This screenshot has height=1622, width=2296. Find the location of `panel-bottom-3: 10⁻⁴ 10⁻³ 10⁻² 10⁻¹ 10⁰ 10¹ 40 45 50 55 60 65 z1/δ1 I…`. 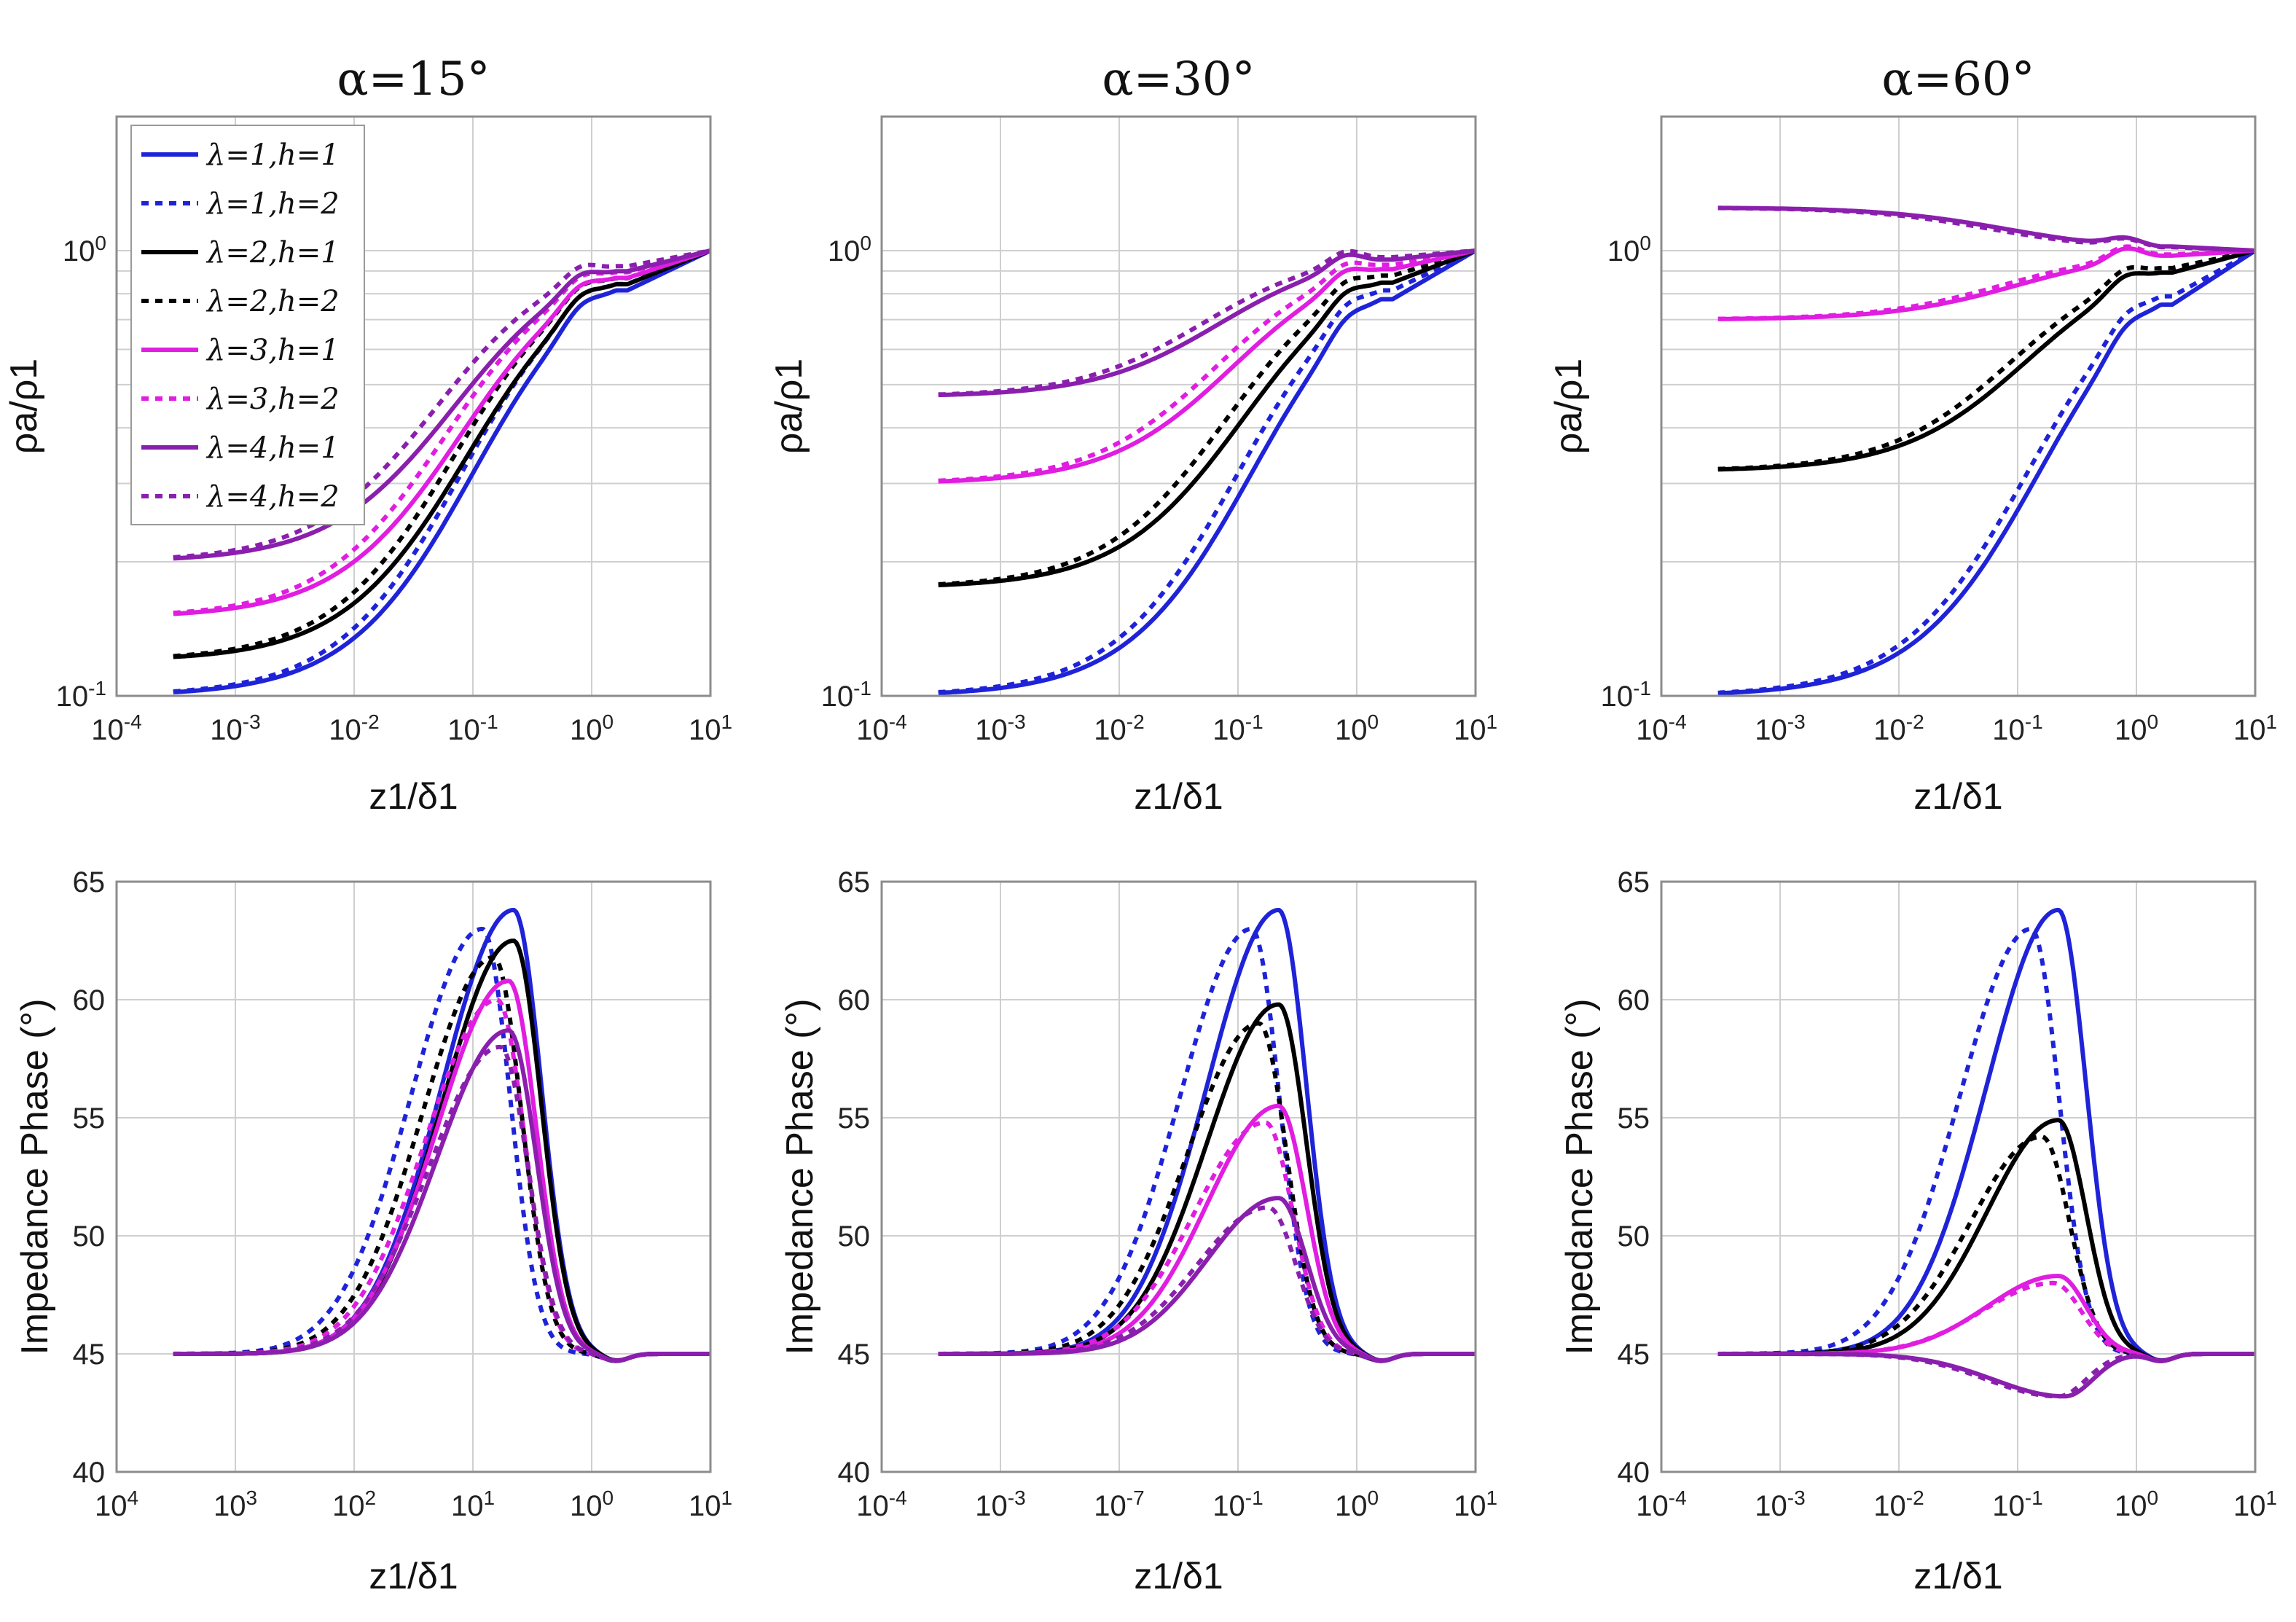

panel-bottom-3: 10⁻⁴ 10⁻³ 10⁻² 10⁻¹ 10⁰ 10¹ 40 45 50 55 60 65 z1/δ1 I… is located at coordinates (1918, 1231).